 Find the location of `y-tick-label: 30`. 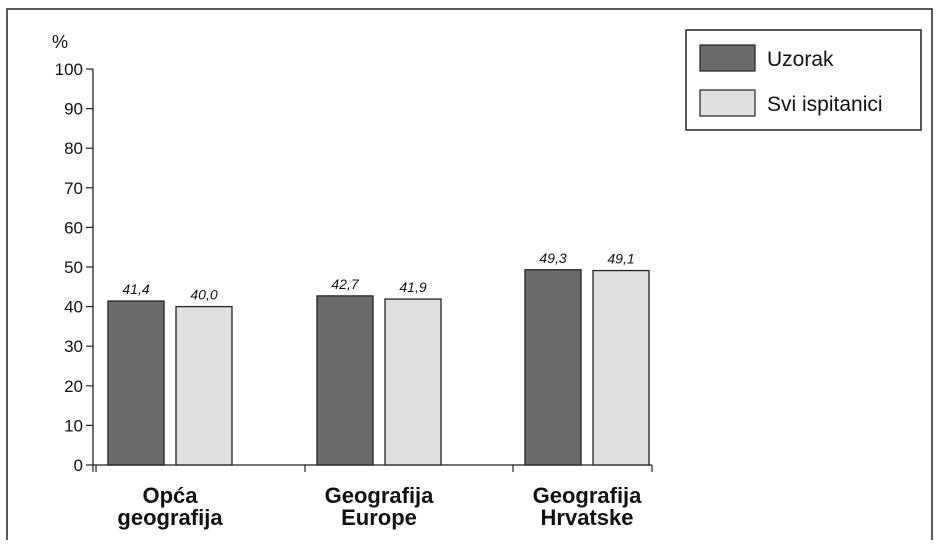

y-tick-label: 30 is located at coordinates (73, 346).